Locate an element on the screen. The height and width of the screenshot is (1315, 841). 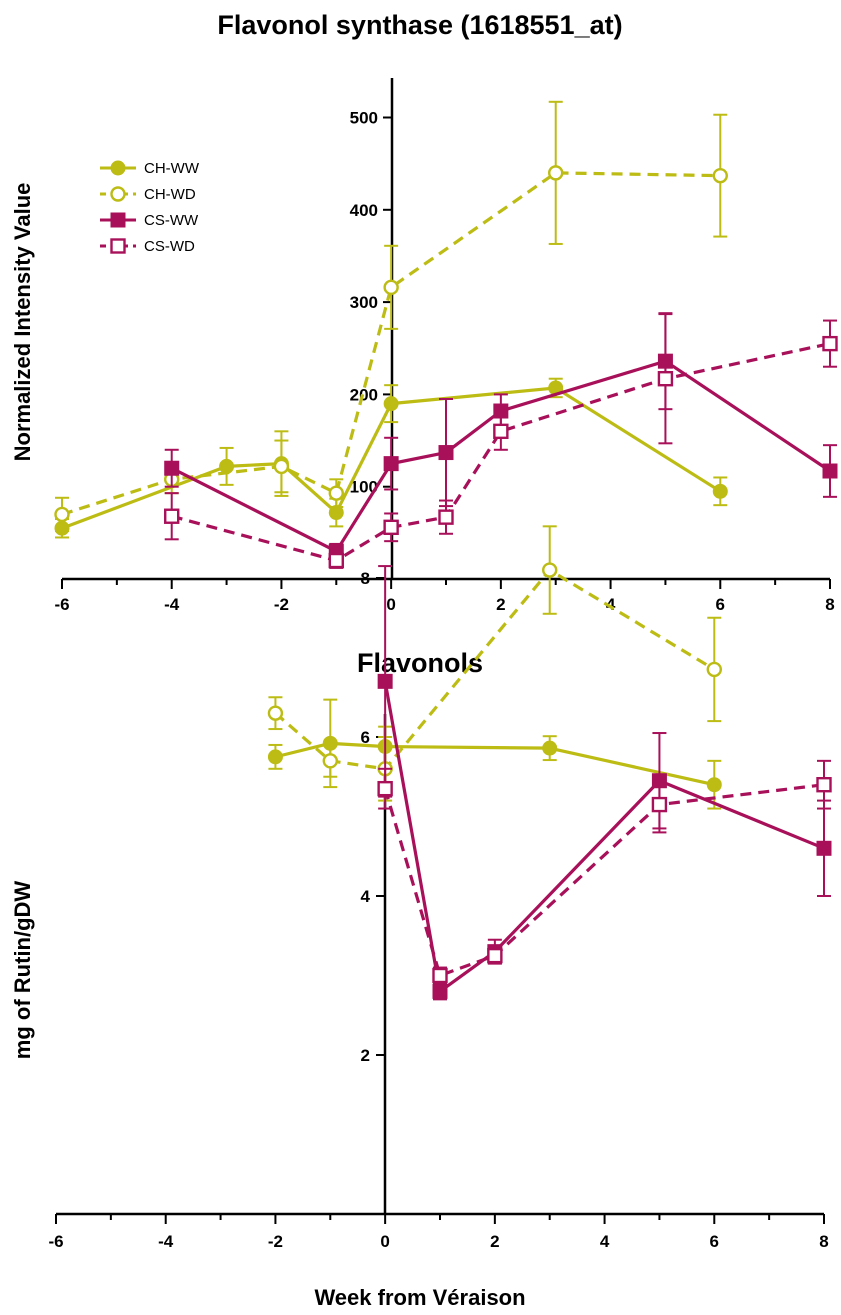
y-axis-label: mg of Rutin/gDW is located at coordinates (22, 970).